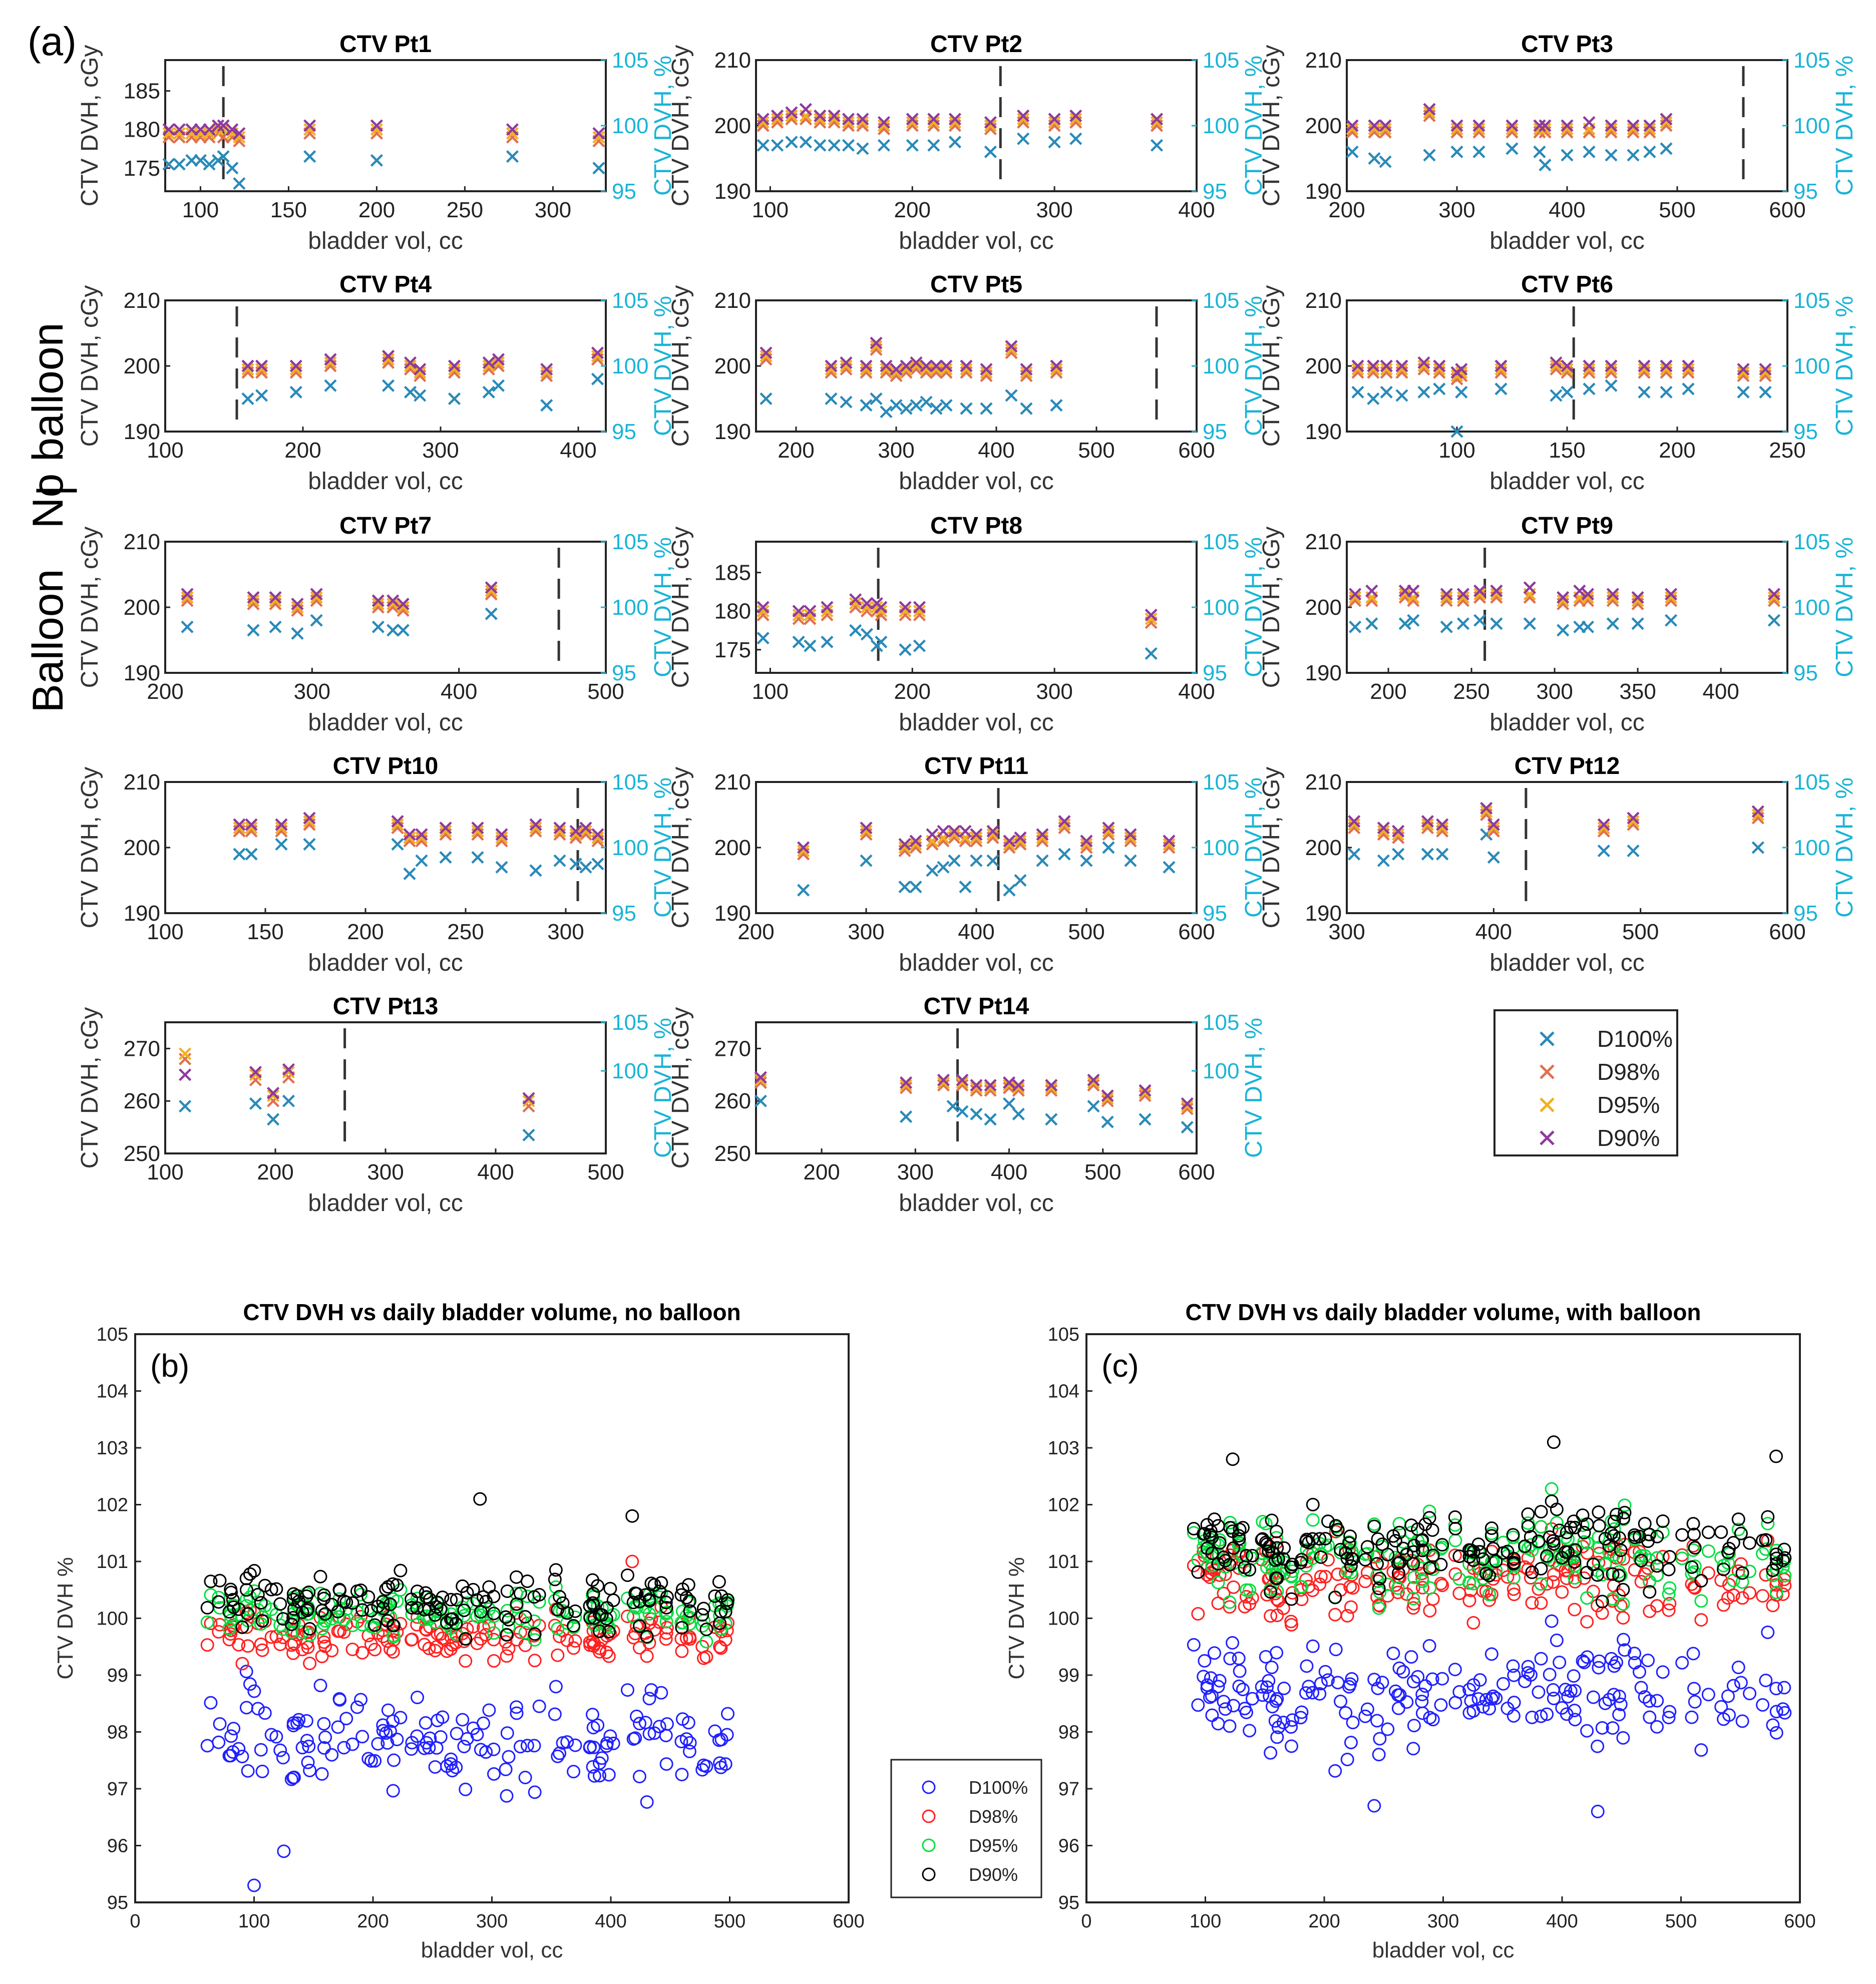 The height and width of the screenshot is (1984, 1876). What do you see at coordinates (929, 1845) in the screenshot?
I see `legend-bc-marker-d95` at bounding box center [929, 1845].